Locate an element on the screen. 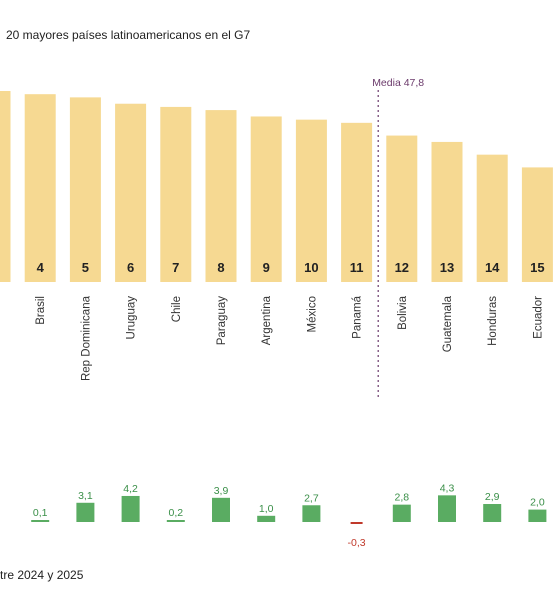 Image resolution: width=560 pixels, height=600 pixels. rank-label: 15 is located at coordinates (537, 267).